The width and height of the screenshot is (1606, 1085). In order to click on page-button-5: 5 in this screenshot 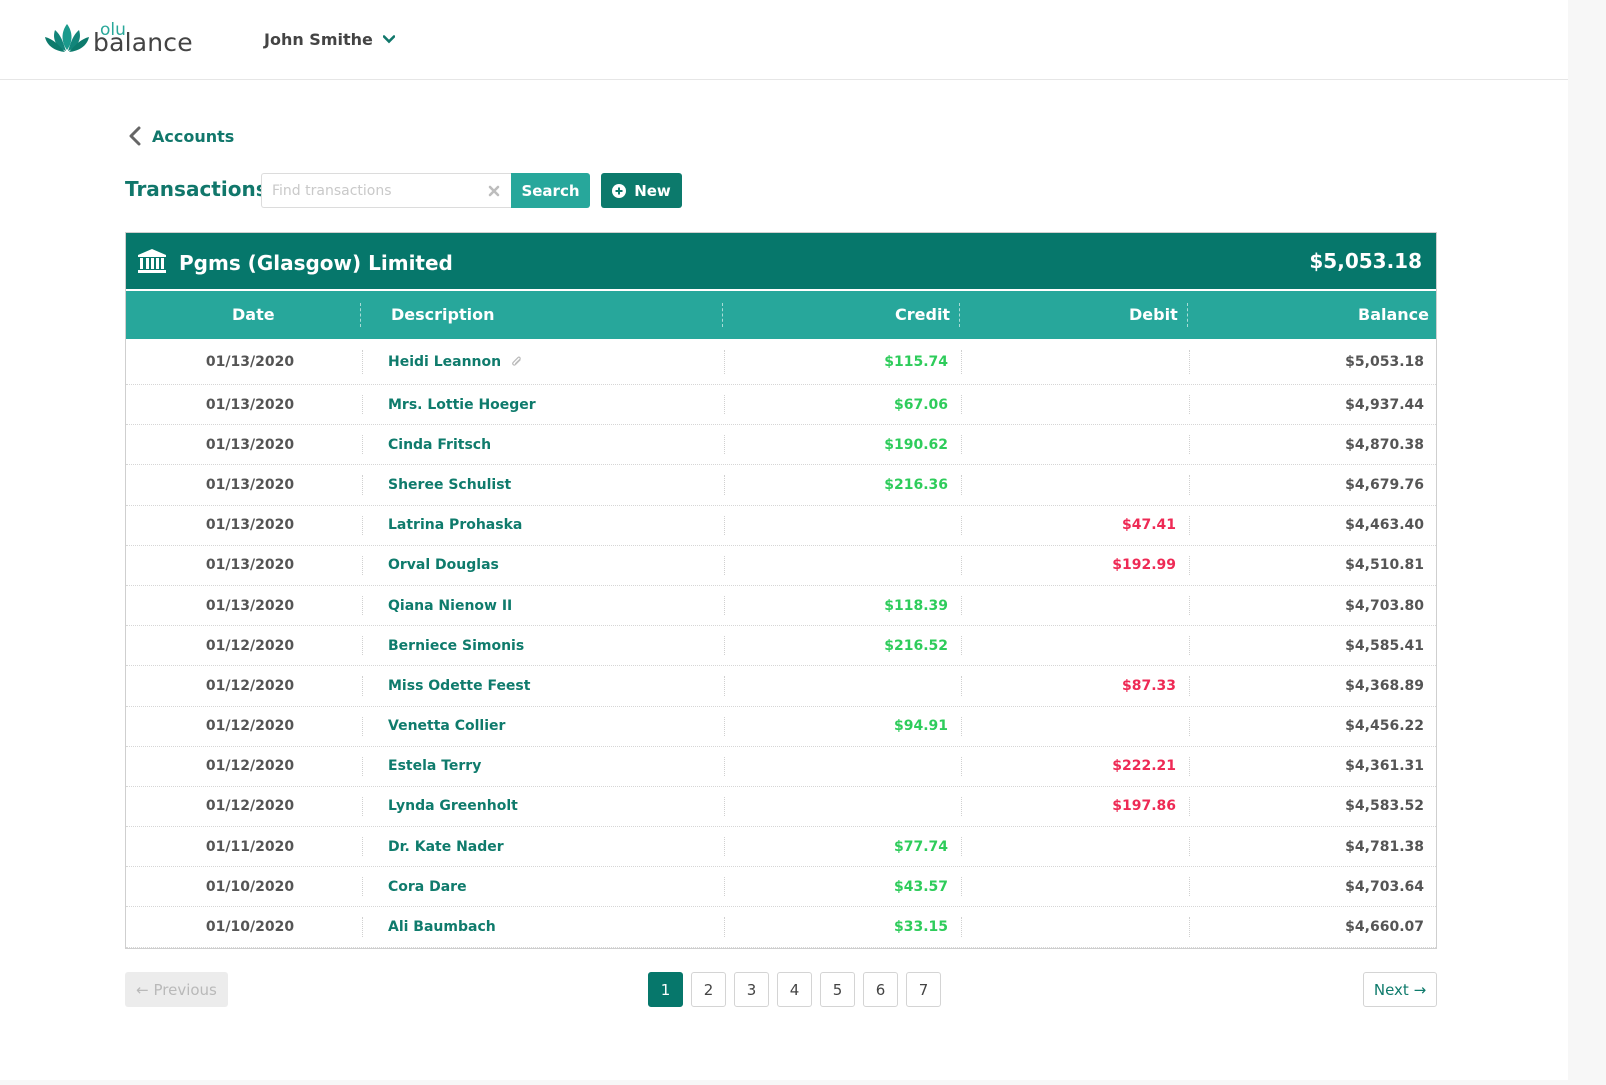, I will do `click(837, 989)`.